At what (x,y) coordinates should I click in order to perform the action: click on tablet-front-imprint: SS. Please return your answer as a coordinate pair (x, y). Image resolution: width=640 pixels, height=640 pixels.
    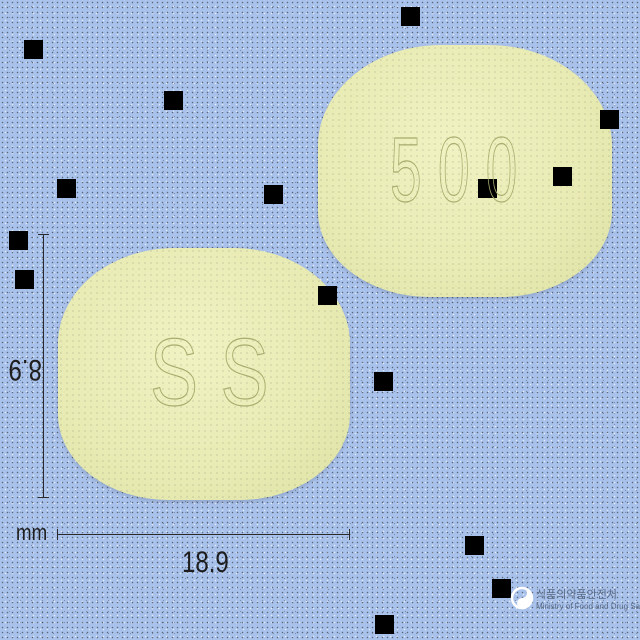
    Looking at the image, I should click on (221, 372).